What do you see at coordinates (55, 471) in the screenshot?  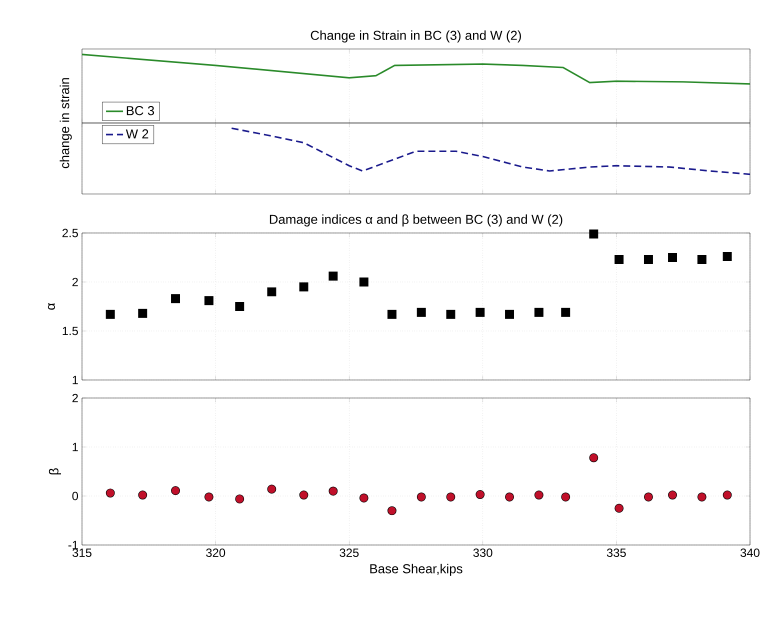 I see `y-axis-title: β` at bounding box center [55, 471].